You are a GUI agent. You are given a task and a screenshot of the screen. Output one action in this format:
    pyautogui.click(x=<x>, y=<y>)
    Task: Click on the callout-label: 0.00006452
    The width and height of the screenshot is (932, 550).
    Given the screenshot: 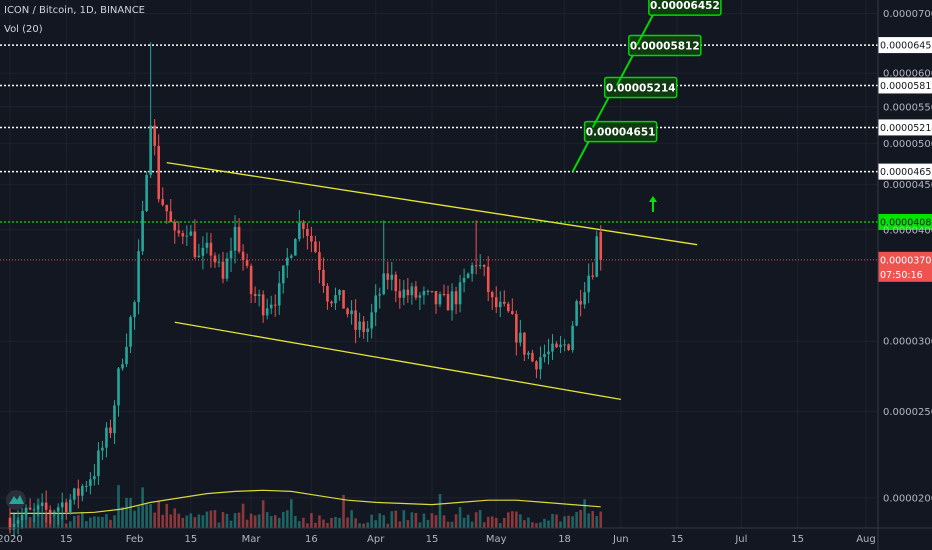 What is the action you would take?
    pyautogui.click(x=685, y=6)
    